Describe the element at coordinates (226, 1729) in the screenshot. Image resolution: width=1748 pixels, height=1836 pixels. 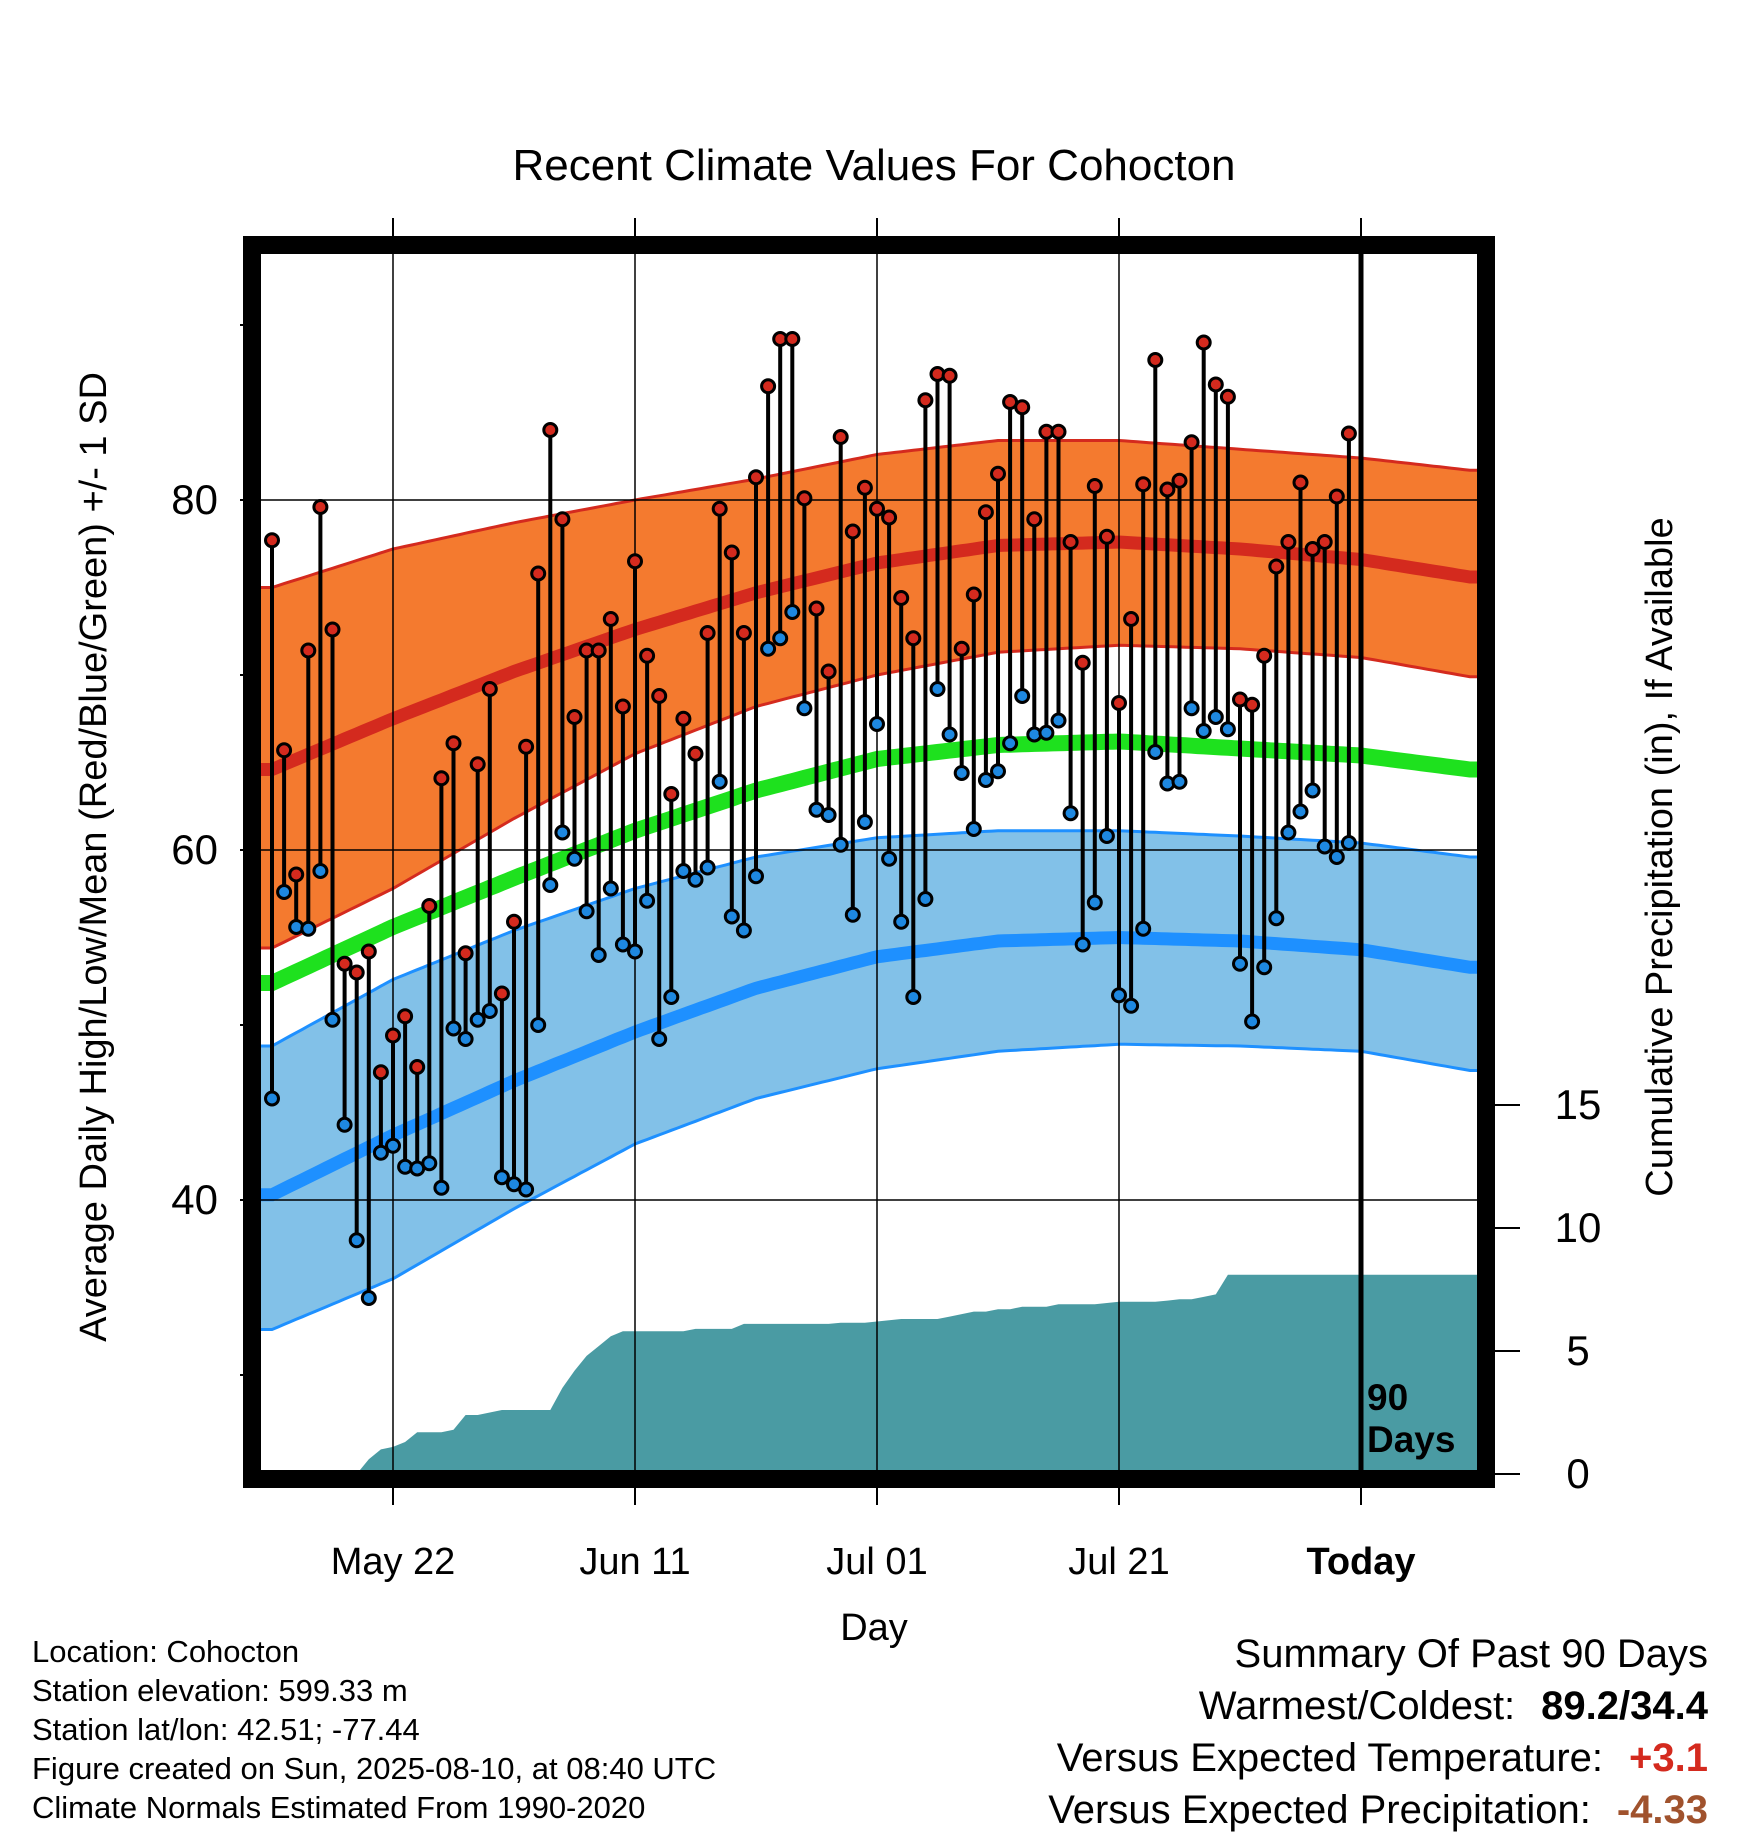
I see `latlon-text: Station lat/lon: 42.51; -77.44` at that location.